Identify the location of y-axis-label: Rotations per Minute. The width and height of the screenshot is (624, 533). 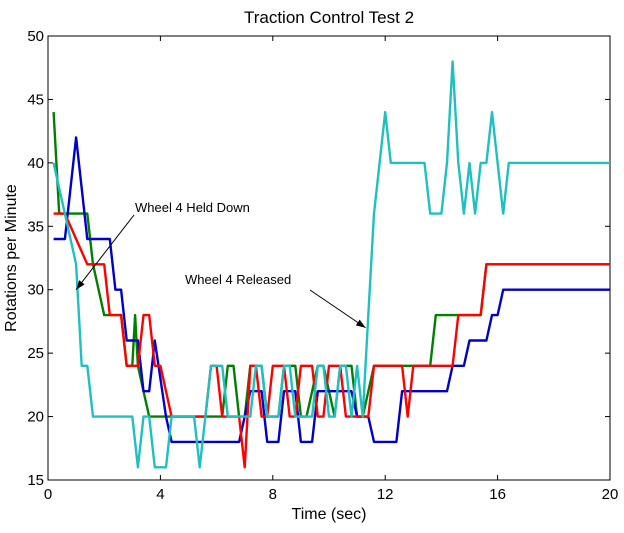
(11, 258).